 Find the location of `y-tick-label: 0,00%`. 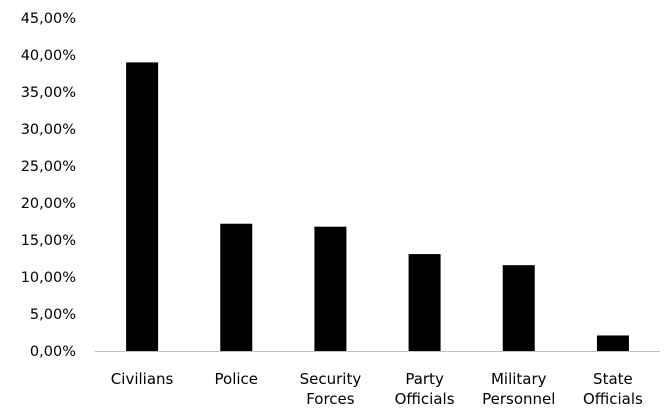

y-tick-label: 0,00% is located at coordinates (53, 352).